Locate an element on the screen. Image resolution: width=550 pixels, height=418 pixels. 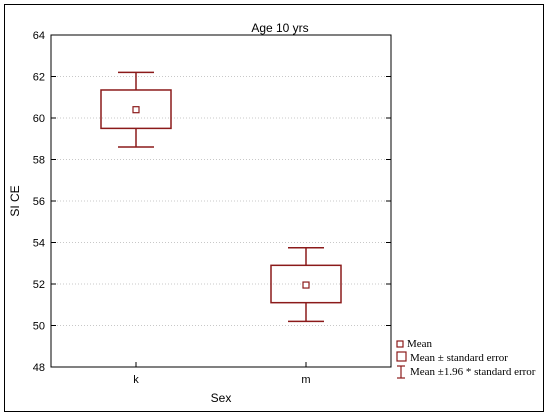
legend-label-ci: Mean ±1.96 * standard error is located at coordinates (473, 372).